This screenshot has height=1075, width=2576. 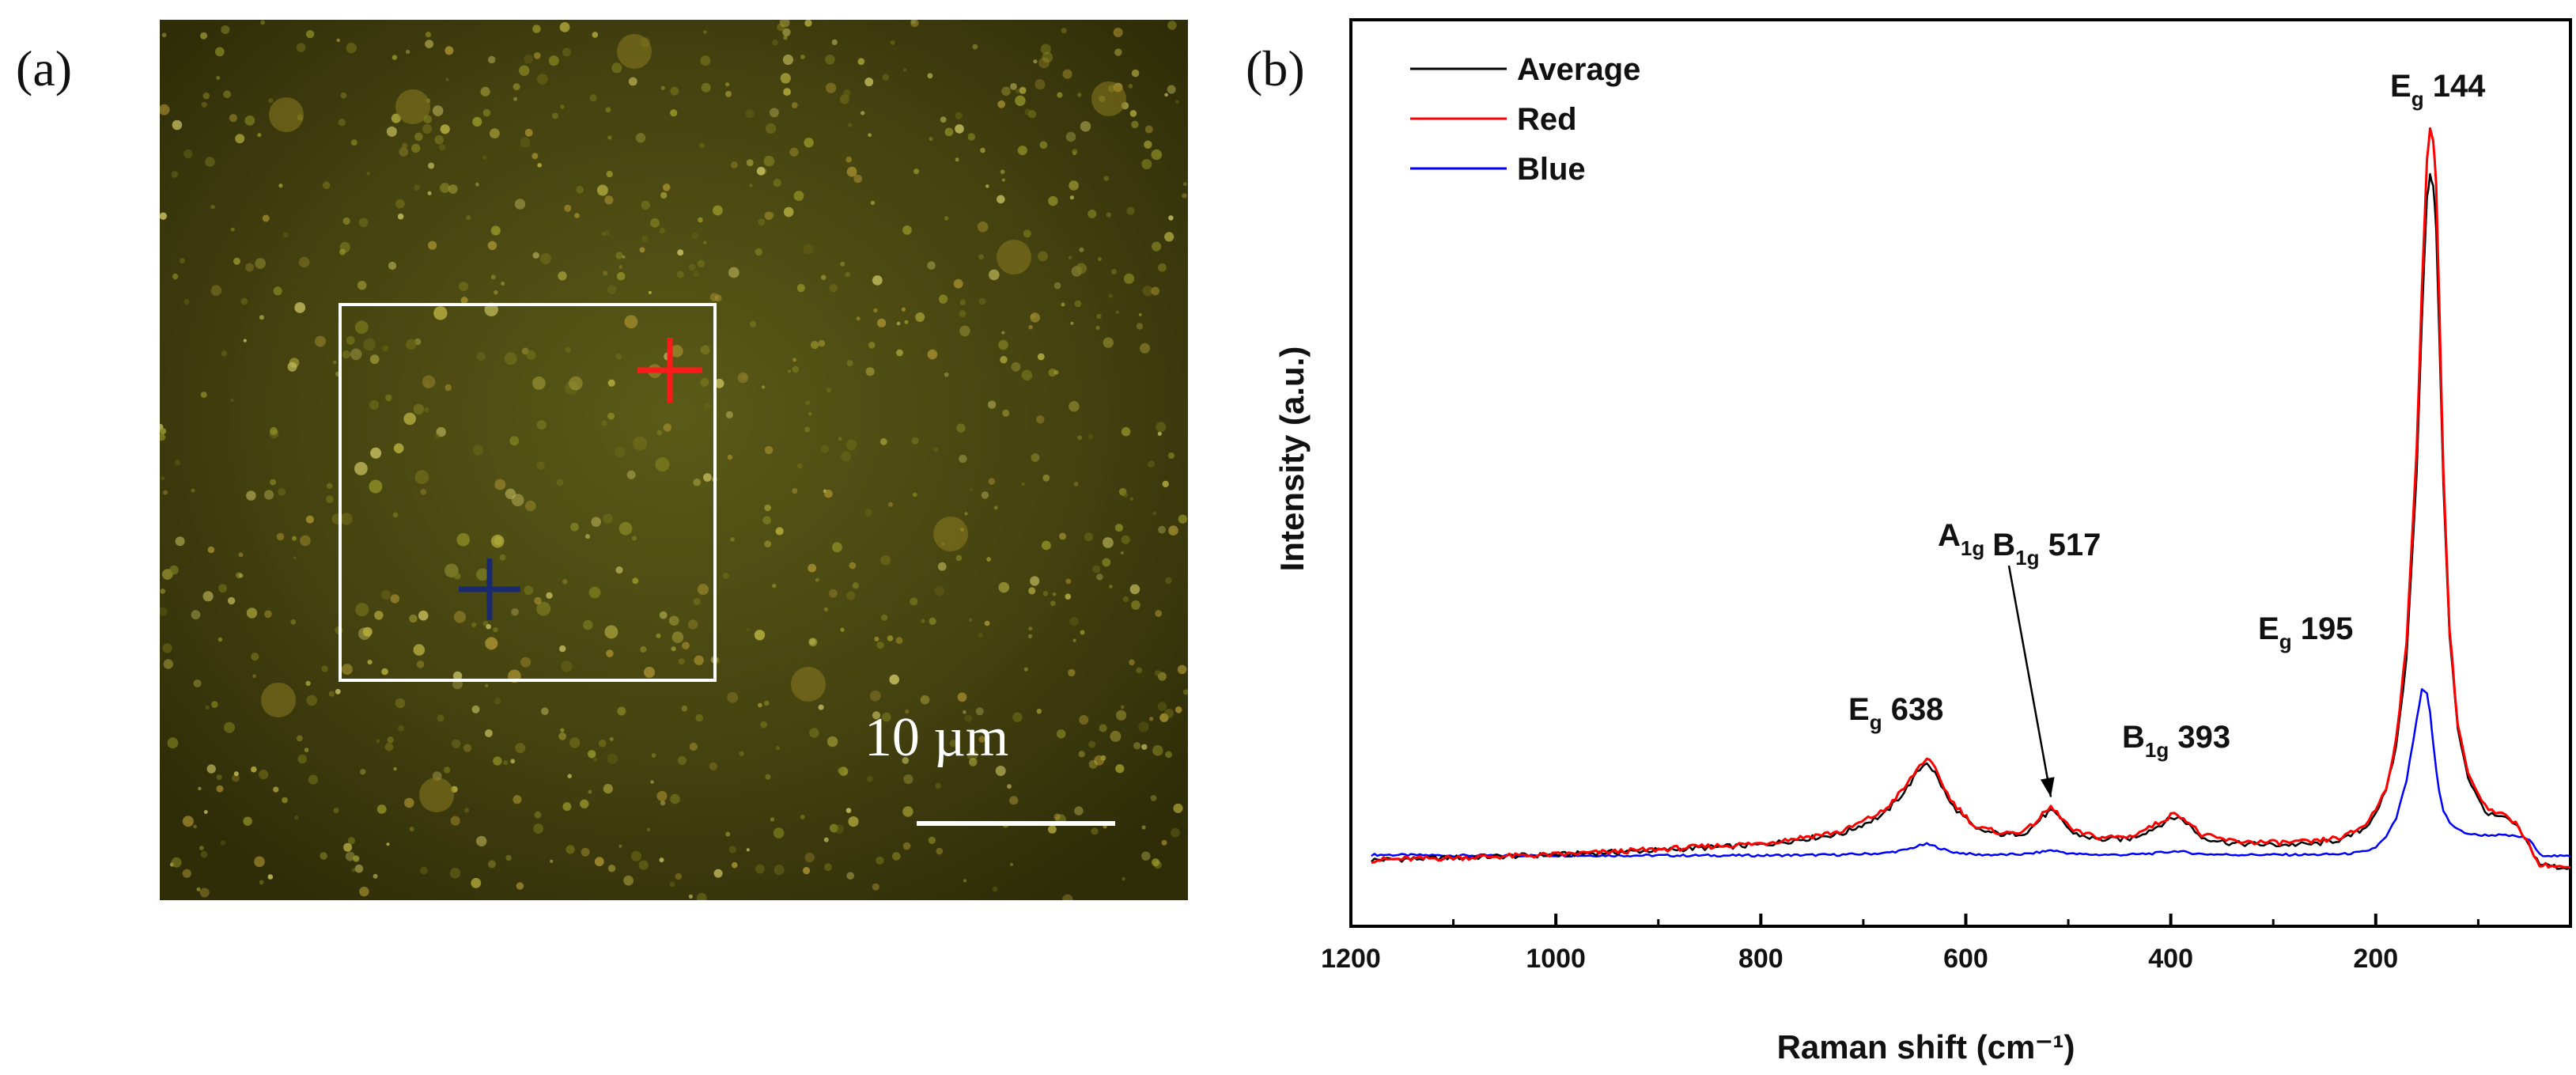 I want to click on x-tick-label: 200, so click(x=2375, y=959).